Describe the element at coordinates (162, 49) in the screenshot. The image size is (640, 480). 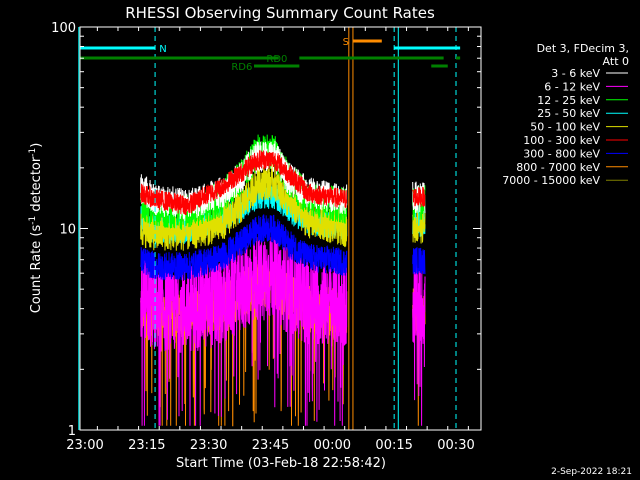
I see `flag-label-n: N` at that location.